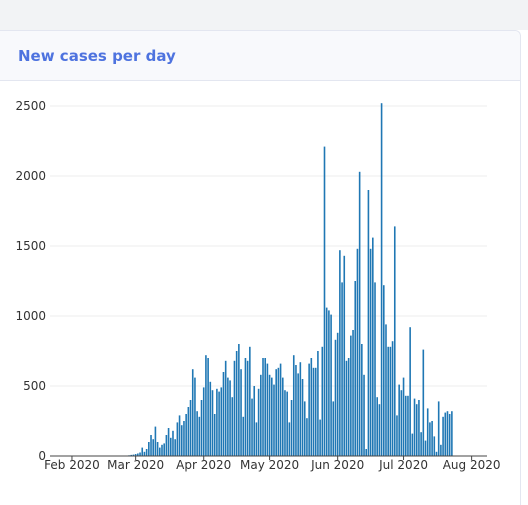 The width and height of the screenshot is (528, 505). What do you see at coordinates (72, 465) in the screenshot?
I see `x-tick-label: Feb 2020` at bounding box center [72, 465].